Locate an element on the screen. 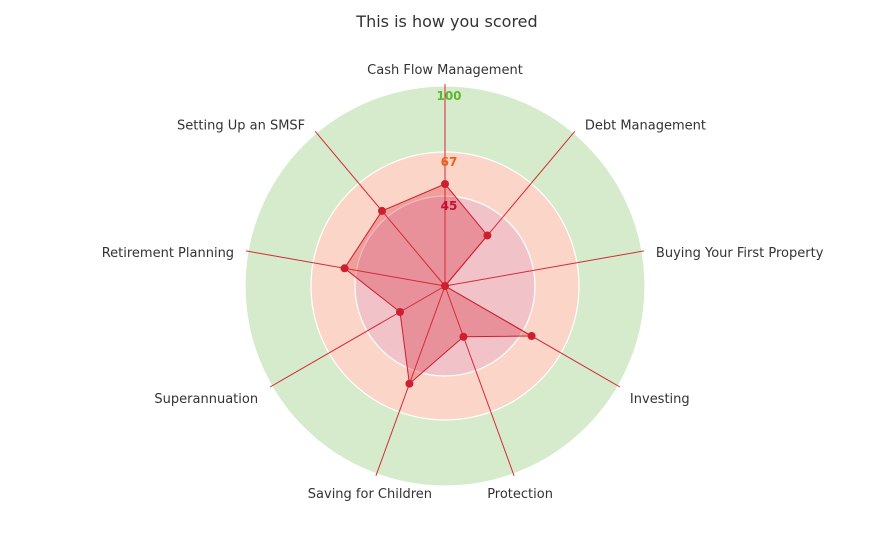  category-label: Retirement Planning is located at coordinates (168, 253).